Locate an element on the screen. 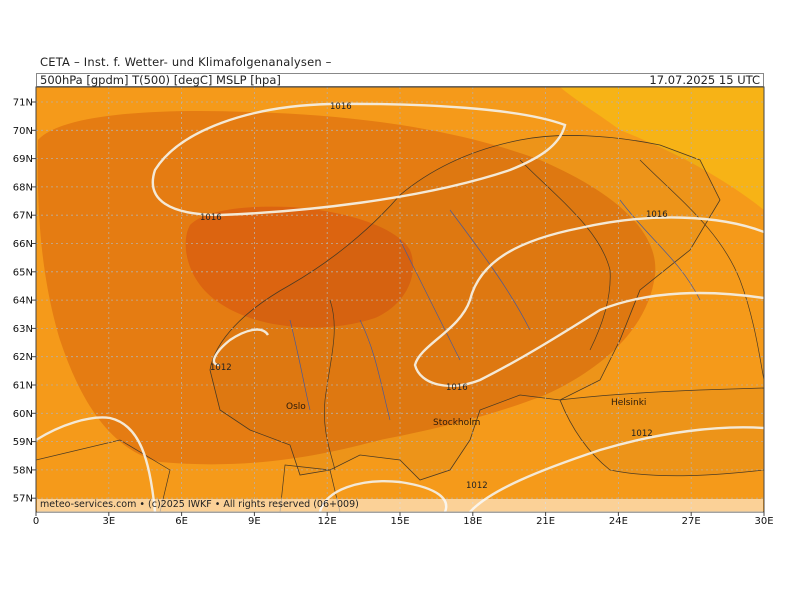  parameter-label: 500hPa [gpdm] T(500) [degC] MSLP [hpa] is located at coordinates (160, 80).